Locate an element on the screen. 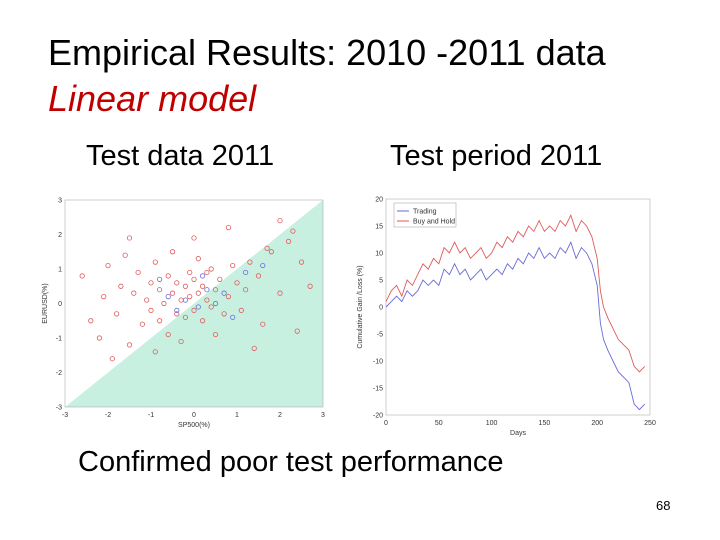  scatter-y-tick-1: -2 is located at coordinates (59, 373).